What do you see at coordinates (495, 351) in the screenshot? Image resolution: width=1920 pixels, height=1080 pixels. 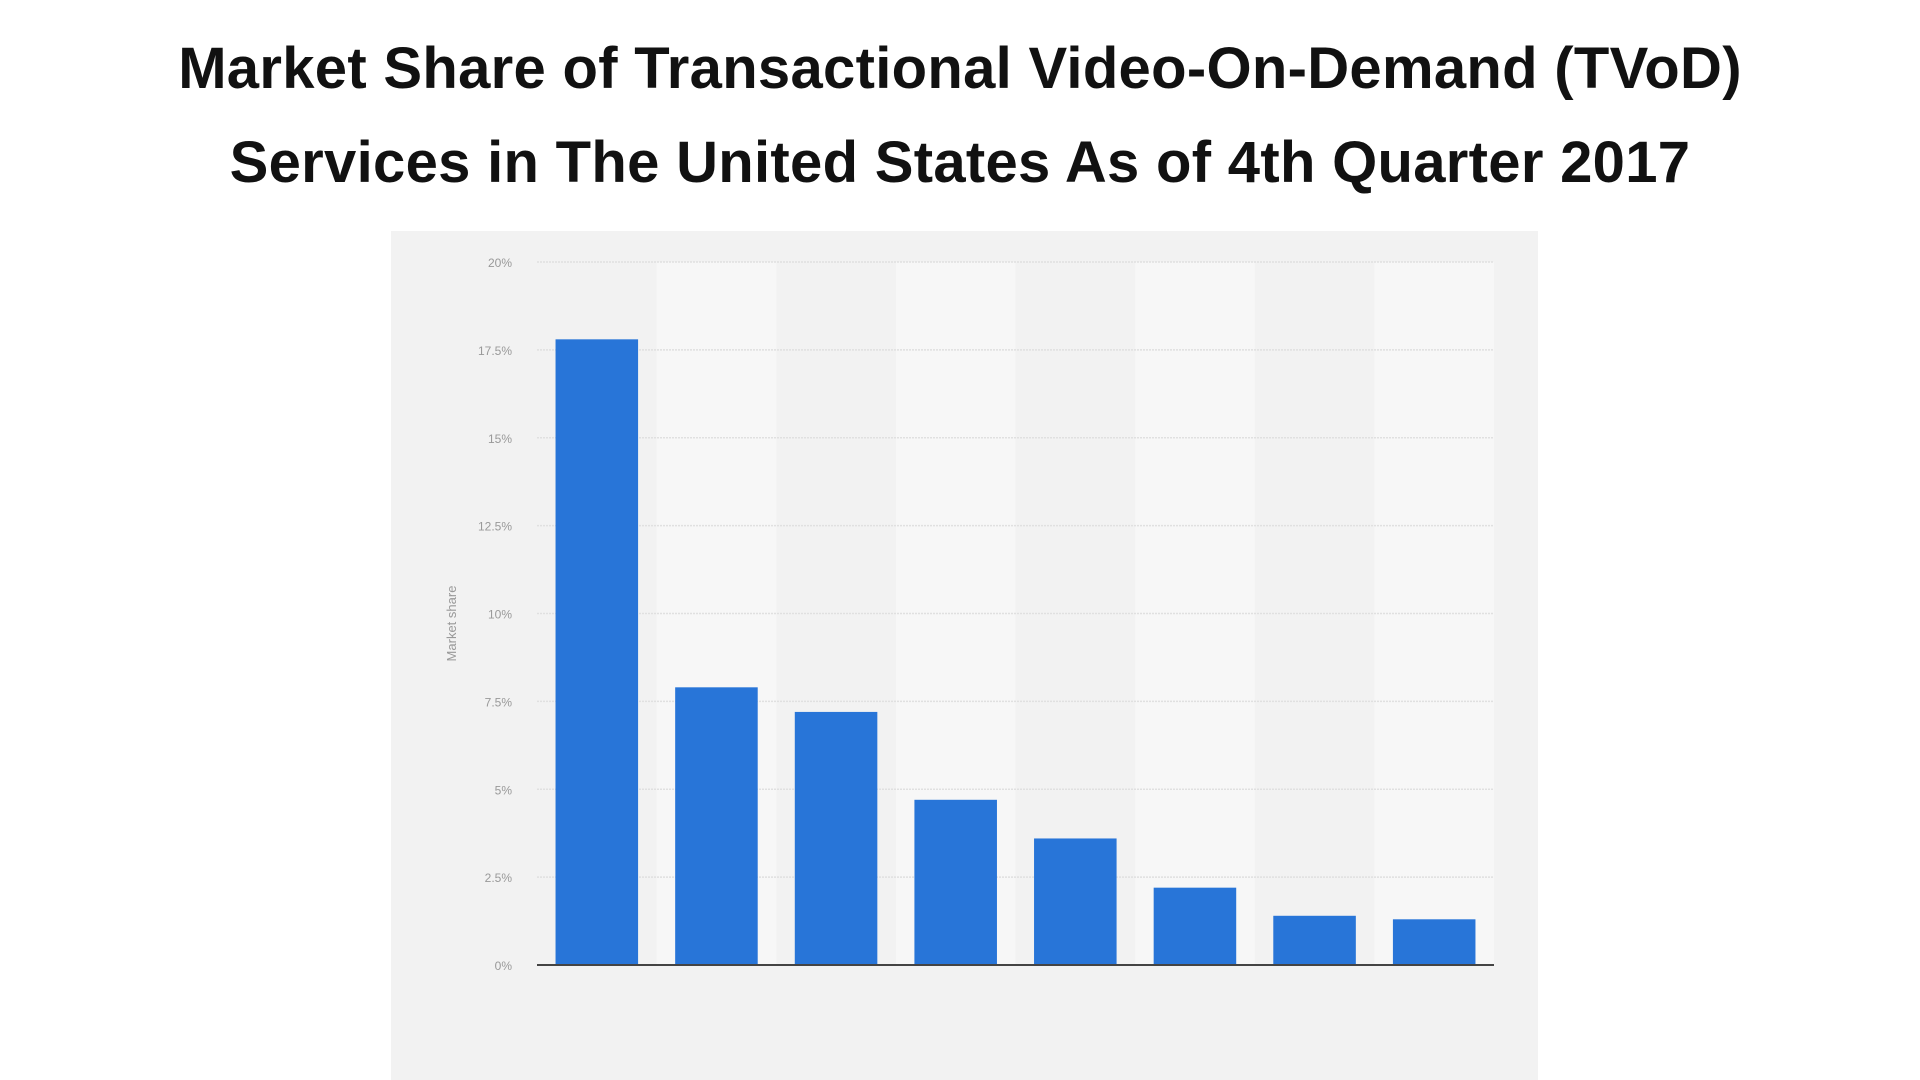 I see `y-tick-label: 17.5%` at bounding box center [495, 351].